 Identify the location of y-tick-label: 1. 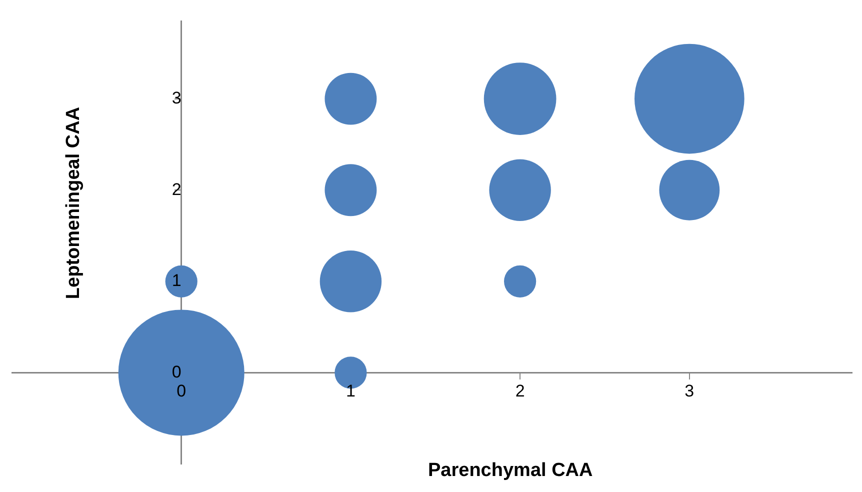
(177, 280).